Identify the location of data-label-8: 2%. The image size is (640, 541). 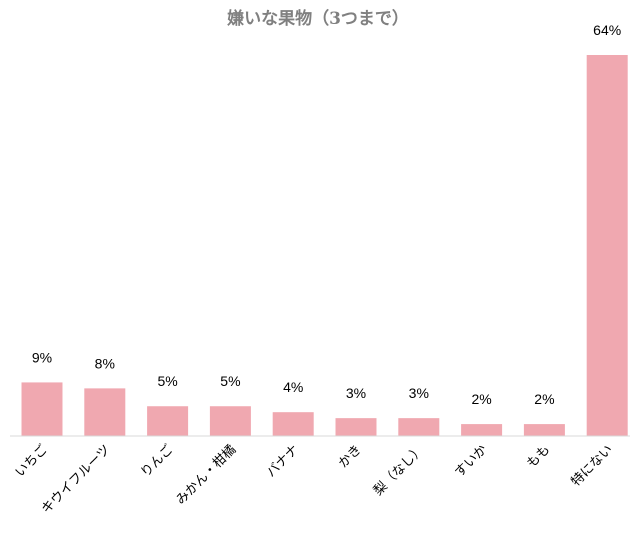
(481, 399).